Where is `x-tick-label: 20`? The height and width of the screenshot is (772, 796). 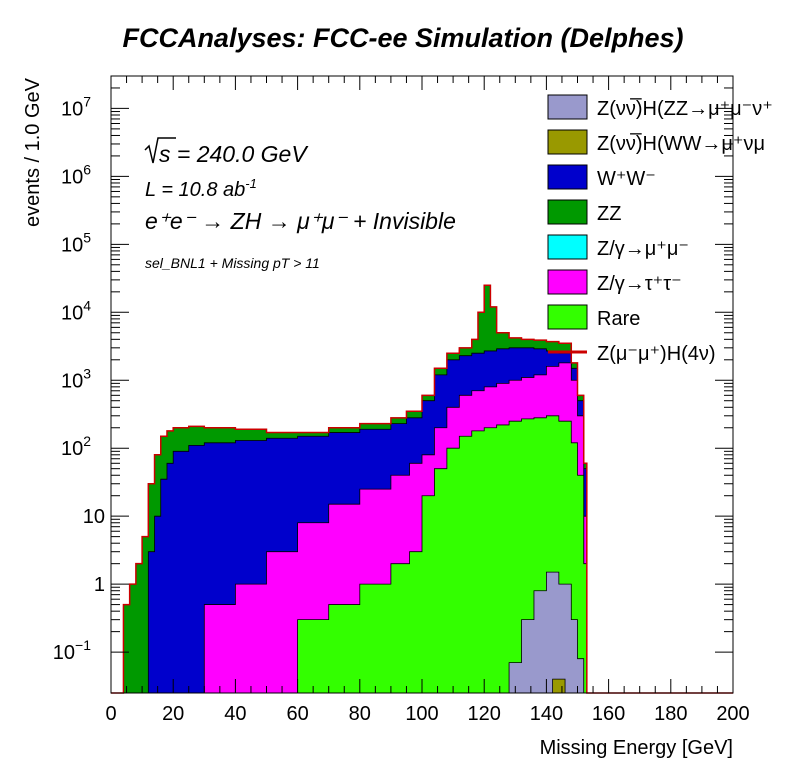 x-tick-label: 20 is located at coordinates (173, 714).